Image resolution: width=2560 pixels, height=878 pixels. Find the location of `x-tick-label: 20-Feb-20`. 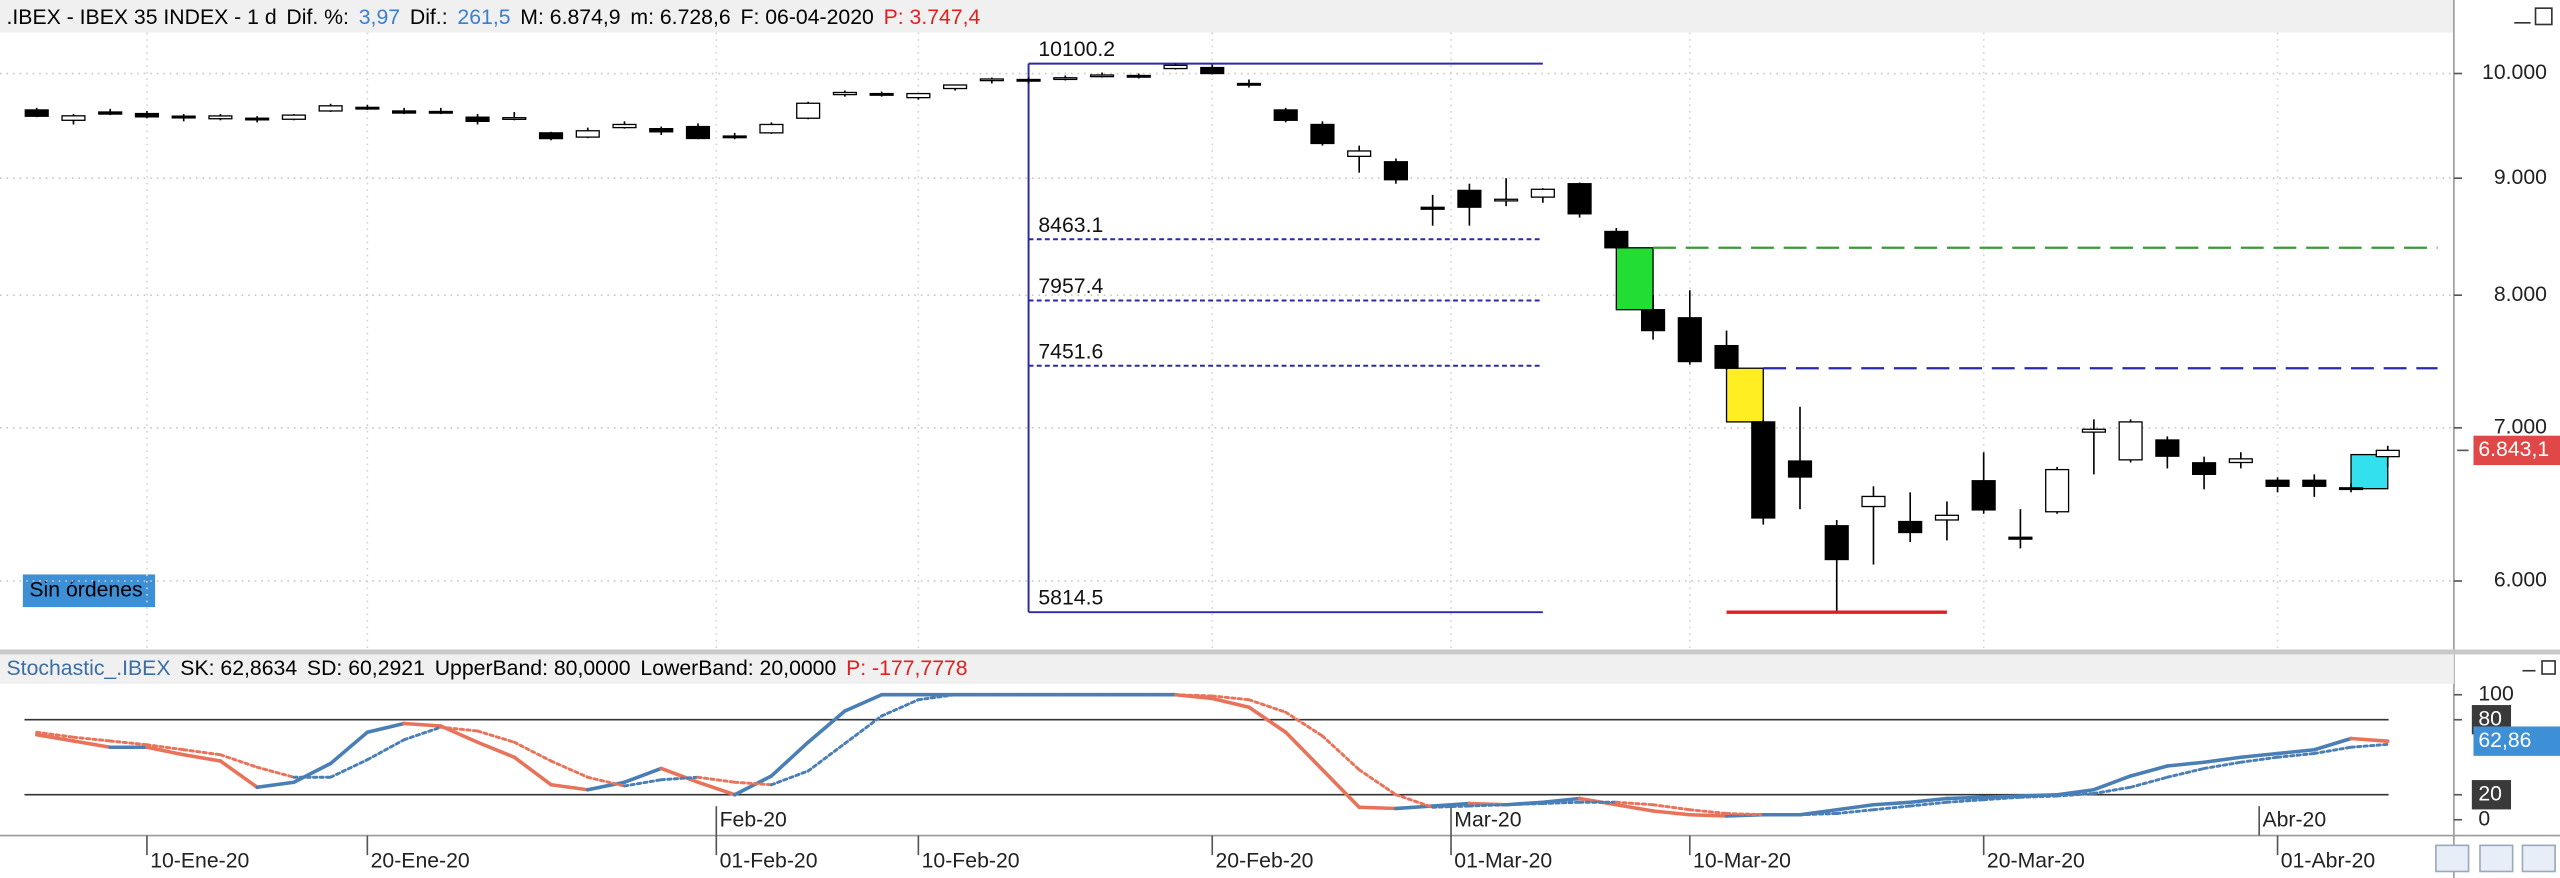

x-tick-label: 20-Feb-20 is located at coordinates (1265, 860).